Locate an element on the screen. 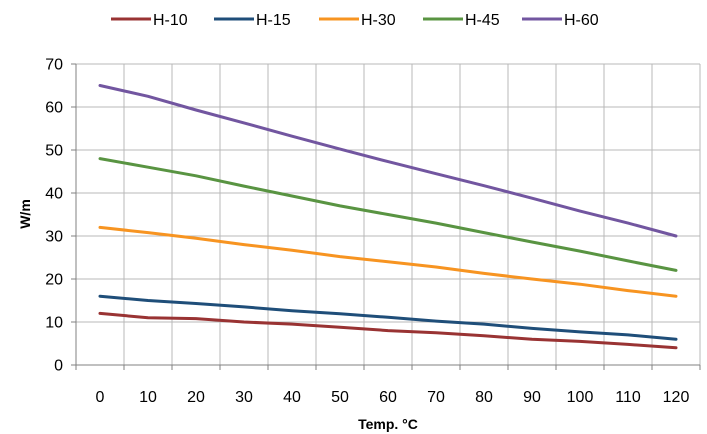 The width and height of the screenshot is (707, 434). y-tick-label: 0 is located at coordinates (58, 366).